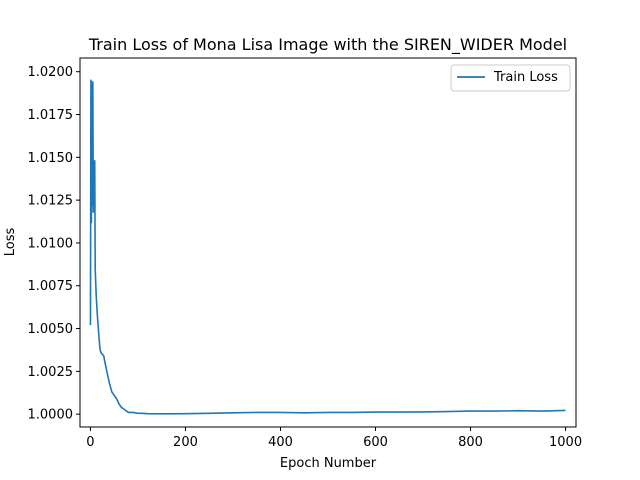 The height and width of the screenshot is (480, 640). I want to click on y-tick-label: 1.0200, so click(51, 72).